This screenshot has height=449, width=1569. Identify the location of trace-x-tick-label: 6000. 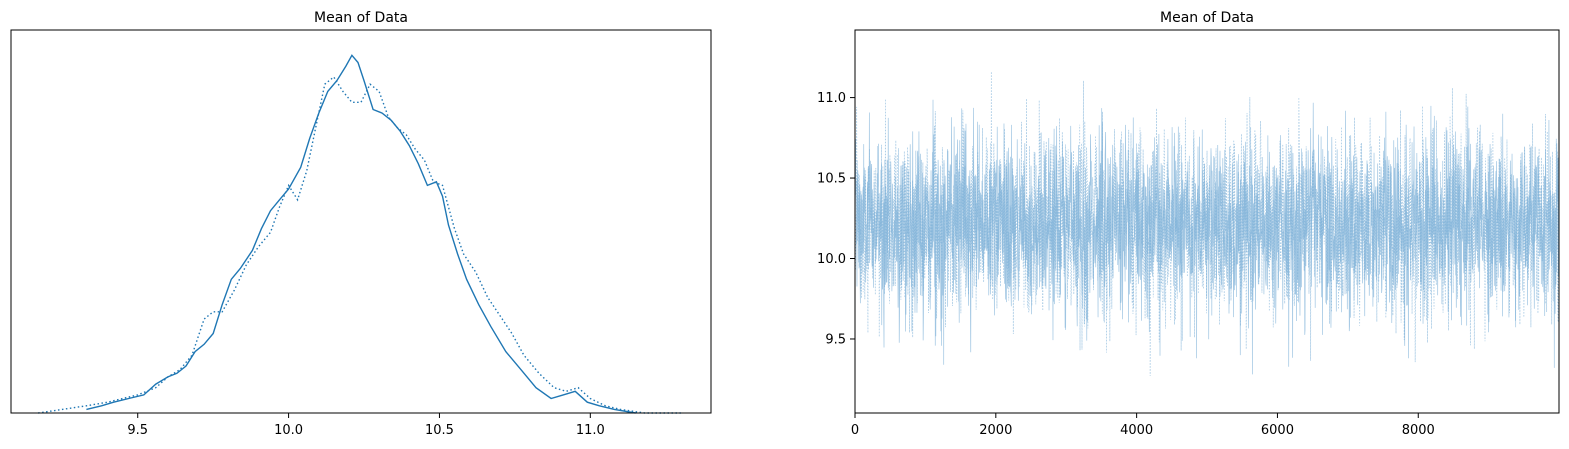
(1277, 430).